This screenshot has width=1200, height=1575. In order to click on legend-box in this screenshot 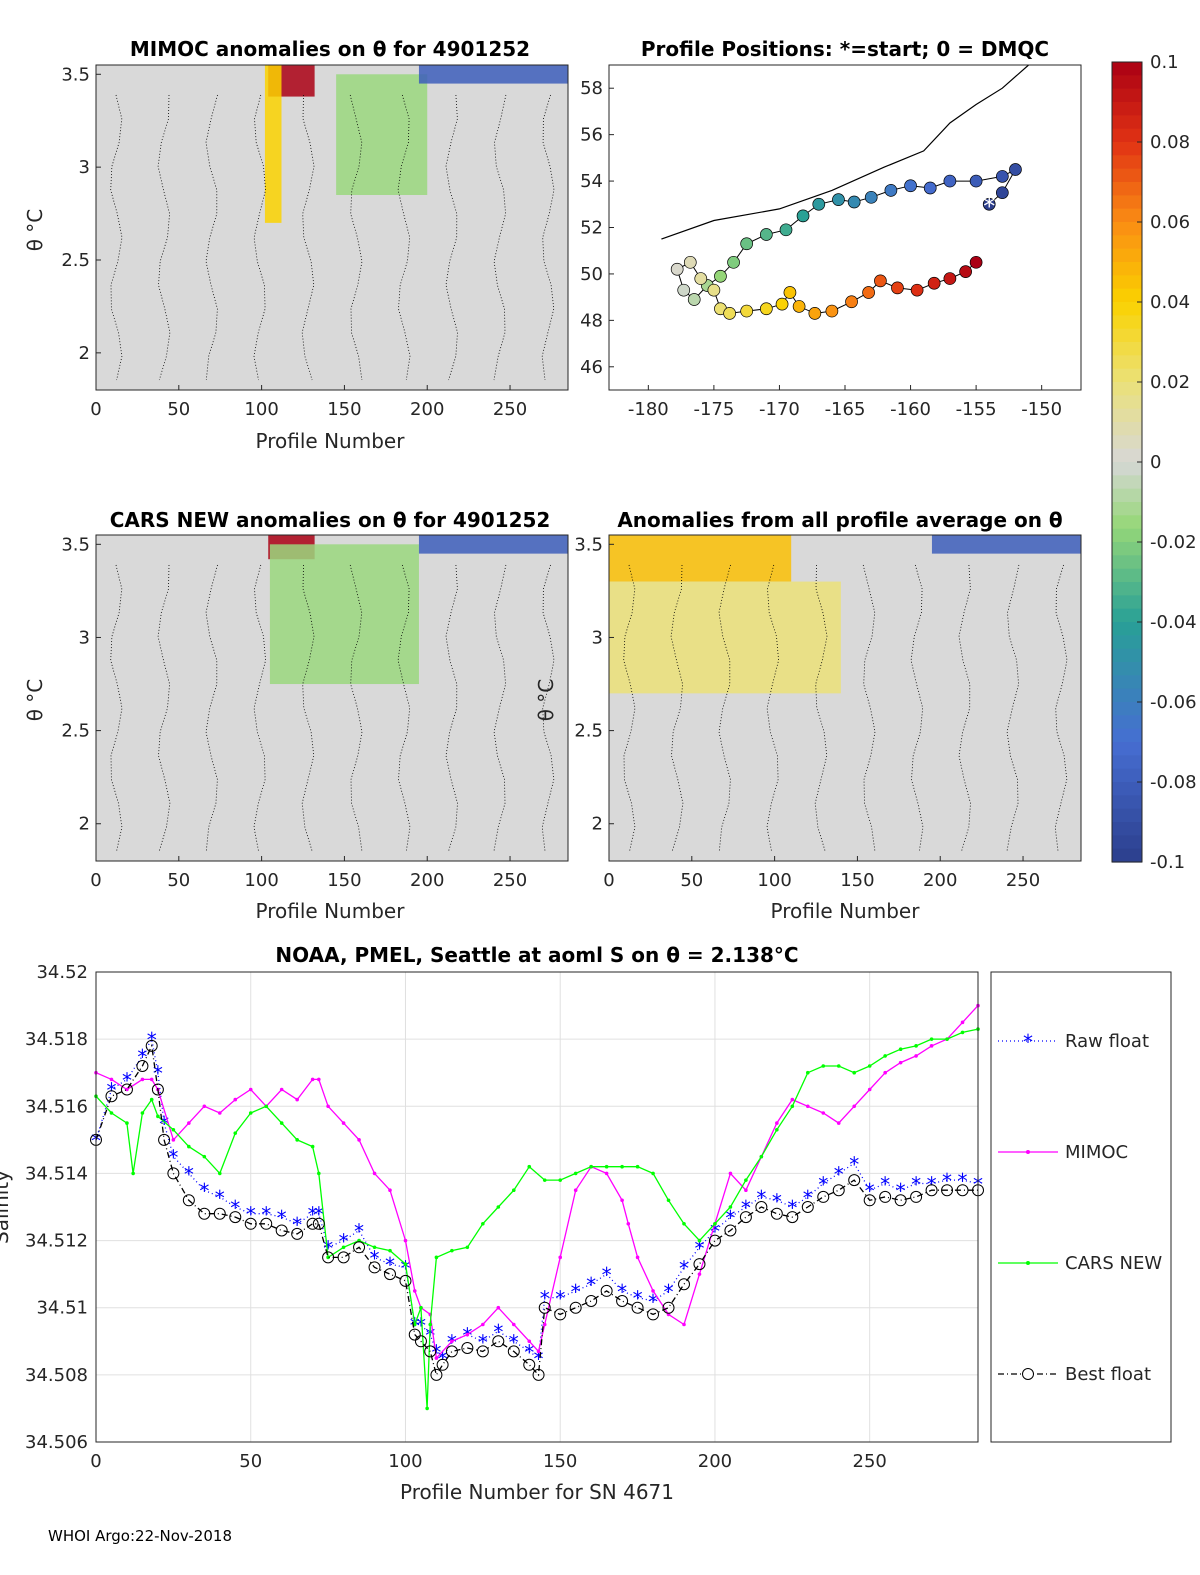, I will do `click(1081, 1207)`.